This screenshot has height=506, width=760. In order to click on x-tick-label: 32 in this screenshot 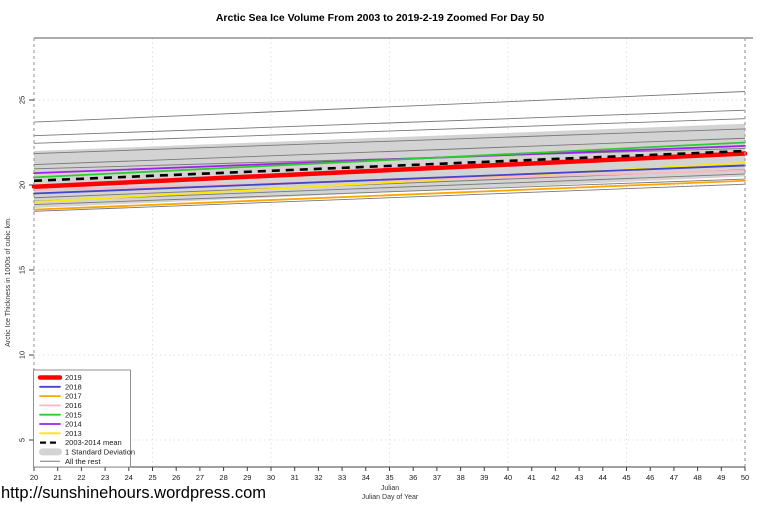, I will do `click(318, 477)`.